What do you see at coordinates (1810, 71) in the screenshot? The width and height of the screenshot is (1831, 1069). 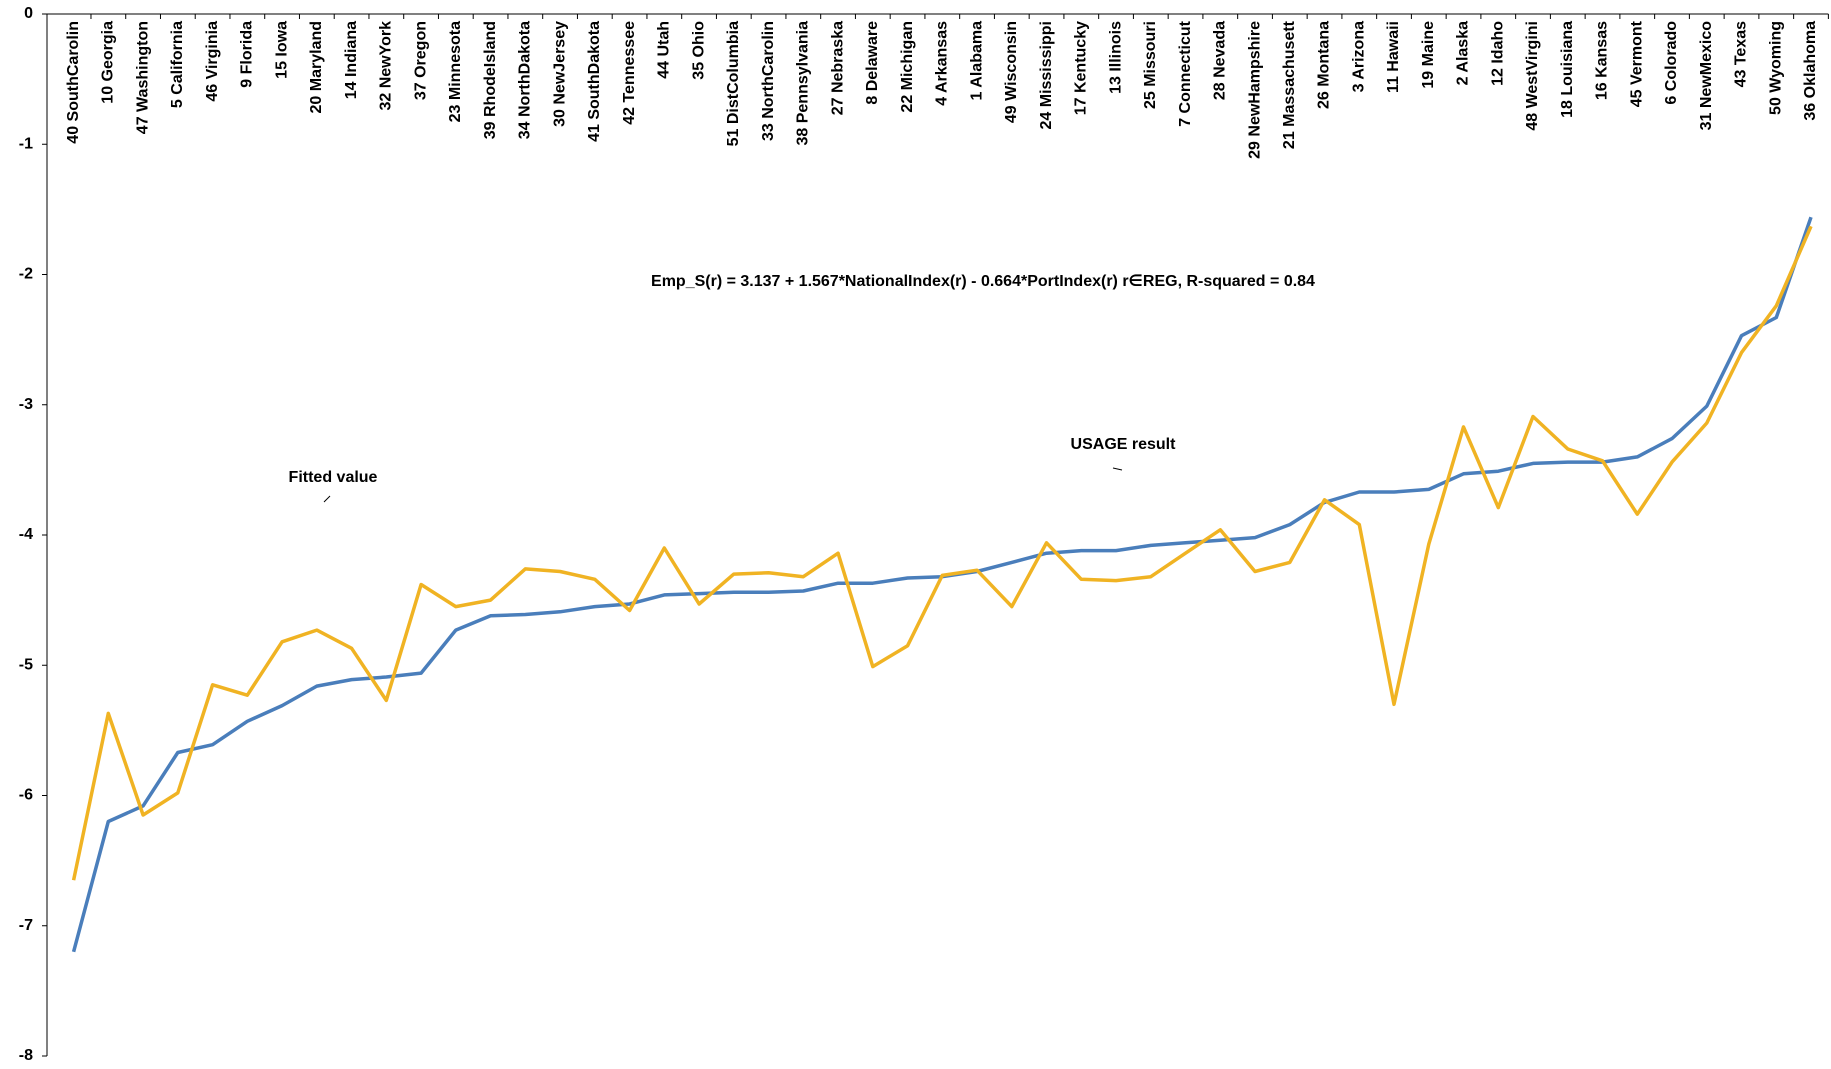 I see `x-tick-label: 36 Oklahoma` at bounding box center [1810, 71].